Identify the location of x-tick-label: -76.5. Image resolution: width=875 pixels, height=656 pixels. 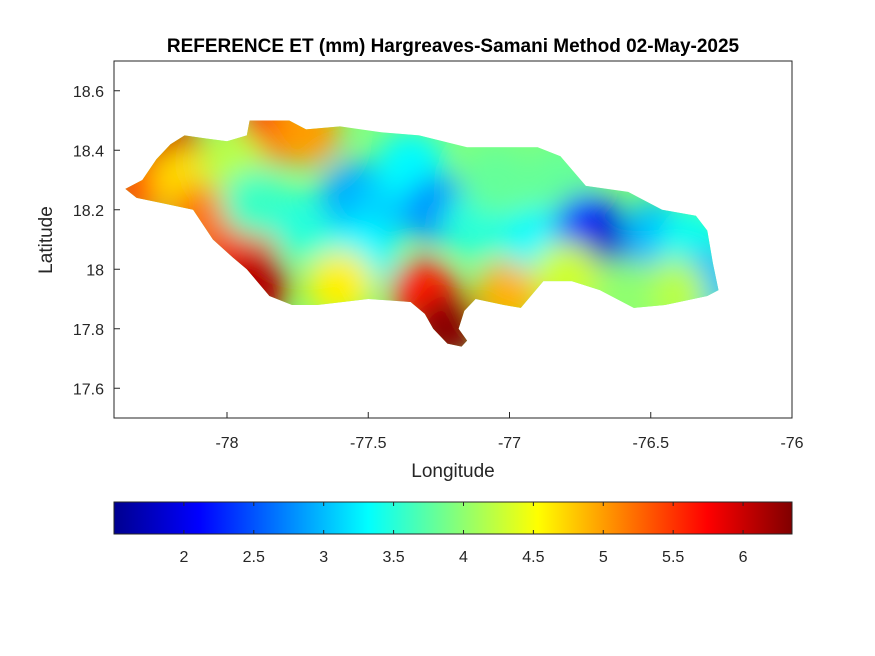
(651, 443).